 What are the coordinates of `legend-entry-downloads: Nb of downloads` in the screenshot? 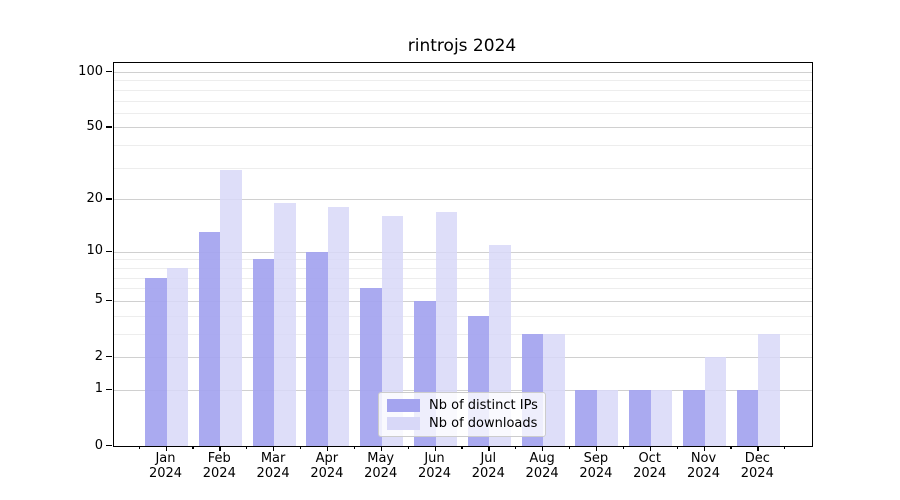 It's located at (462, 423).